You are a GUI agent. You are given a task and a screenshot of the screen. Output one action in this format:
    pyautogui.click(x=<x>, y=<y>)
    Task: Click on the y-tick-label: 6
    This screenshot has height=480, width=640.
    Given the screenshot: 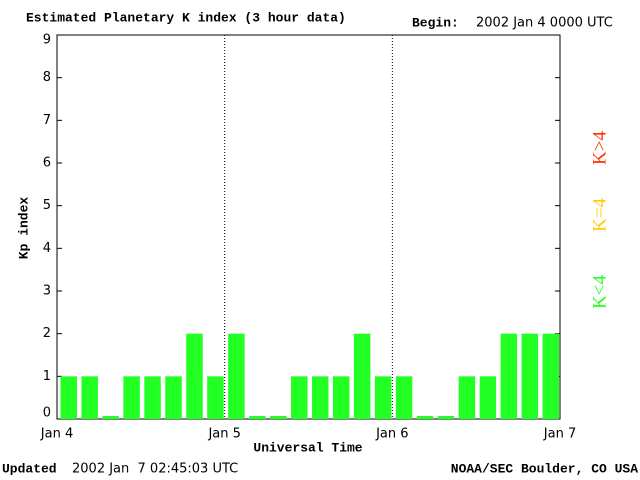 What is the action you would take?
    pyautogui.click(x=47, y=163)
    